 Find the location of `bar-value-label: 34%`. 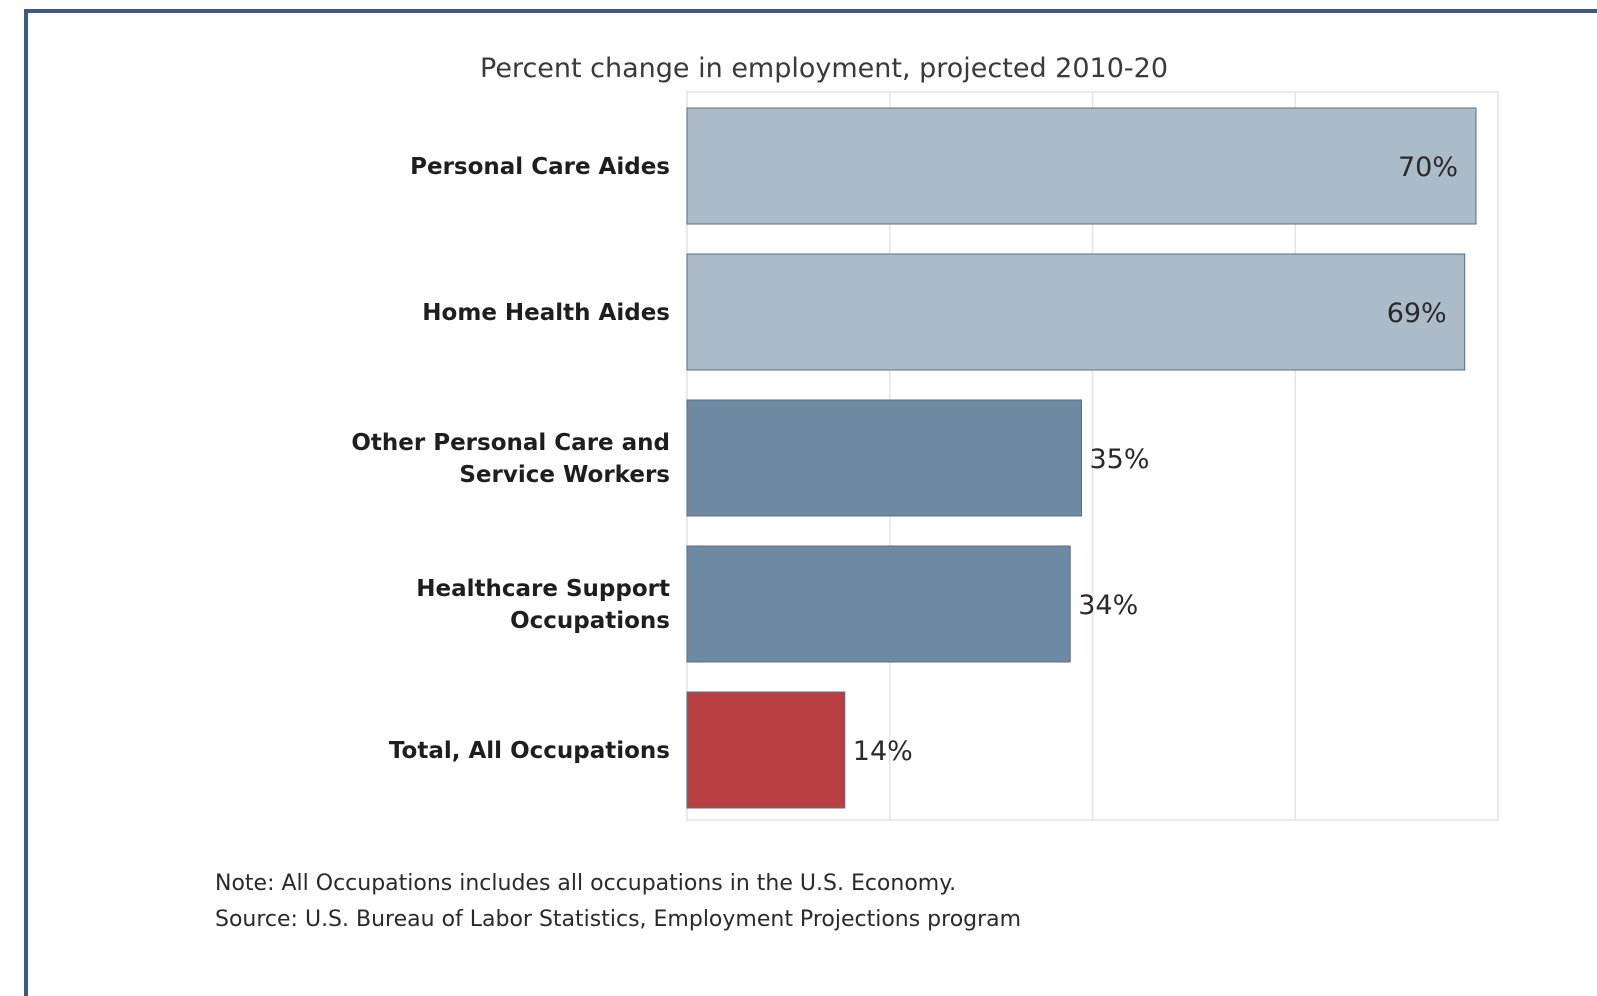

bar-value-label: 34% is located at coordinates (1108, 605).